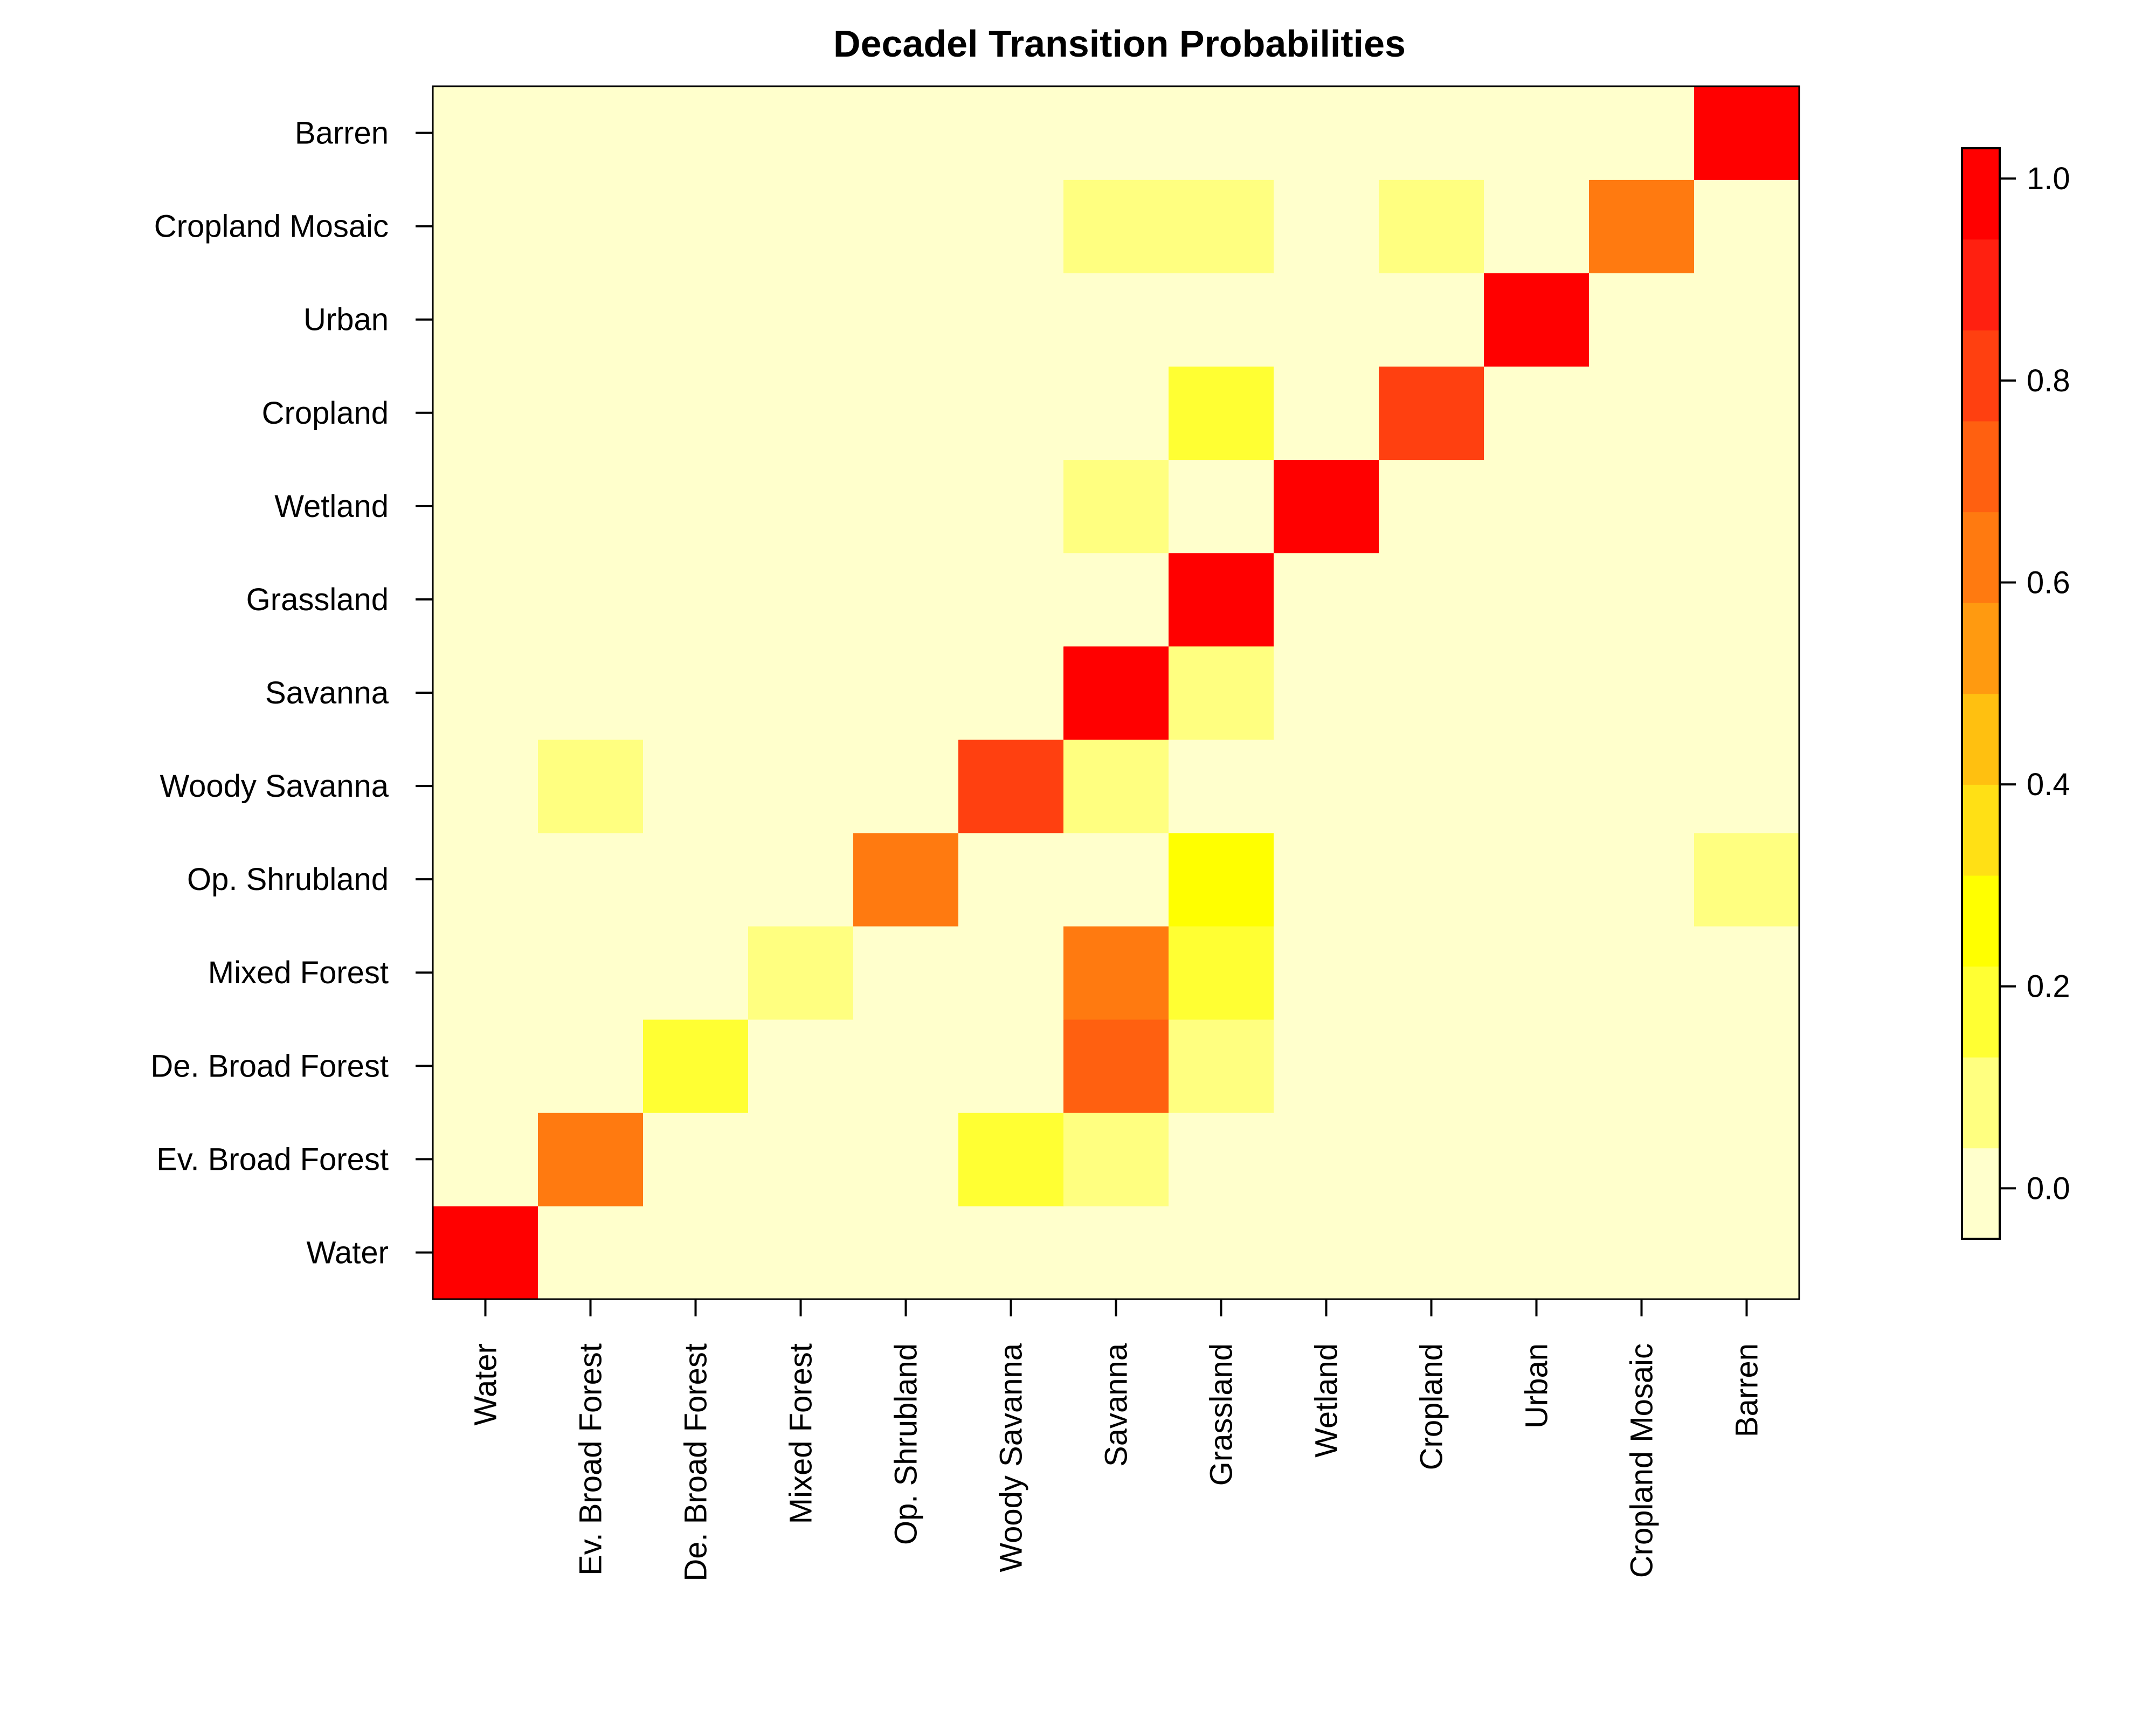 The width and height of the screenshot is (2156, 1725). What do you see at coordinates (1327, 1400) in the screenshot?
I see `x-tick-label: Wetland` at bounding box center [1327, 1400].